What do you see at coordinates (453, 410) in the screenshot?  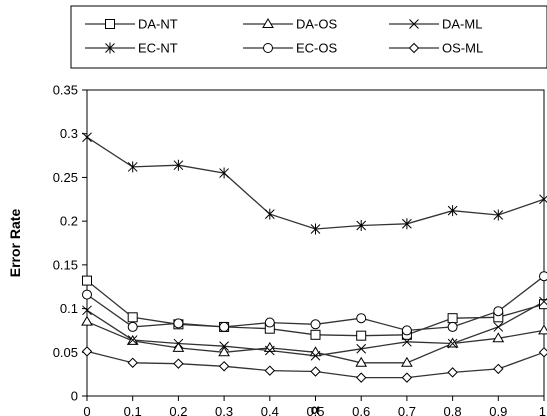 I see `x-tick-label: 0.8` at bounding box center [453, 410].